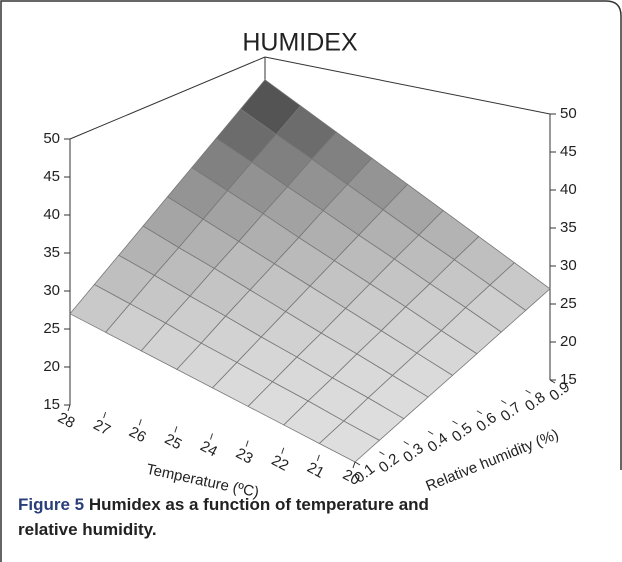 The width and height of the screenshot is (622, 562). Describe the element at coordinates (173, 441) in the screenshot. I see `x-tick-label: 25` at that location.